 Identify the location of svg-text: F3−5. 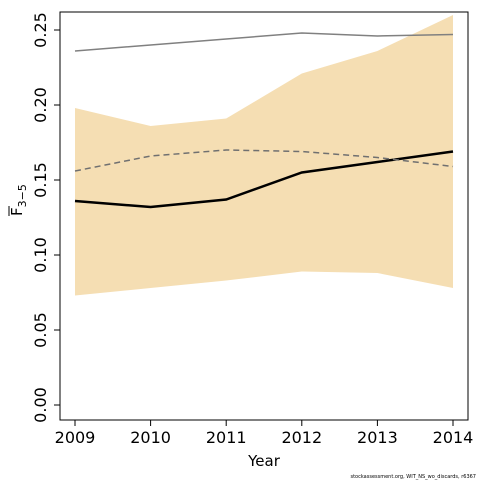
(18, 200).